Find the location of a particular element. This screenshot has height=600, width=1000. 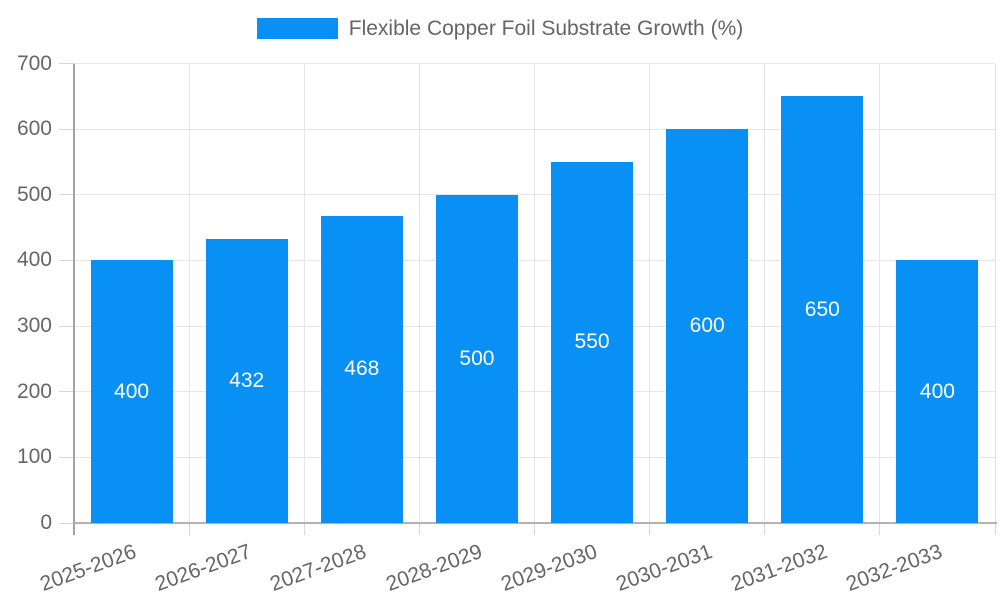

bar: 432 is located at coordinates (246, 381).